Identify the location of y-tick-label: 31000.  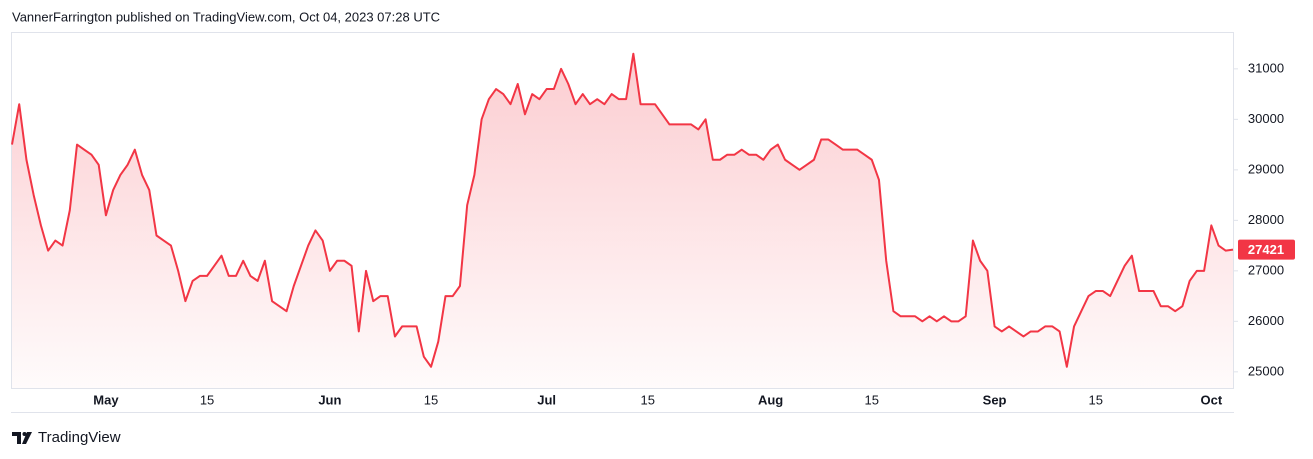
(1266, 67).